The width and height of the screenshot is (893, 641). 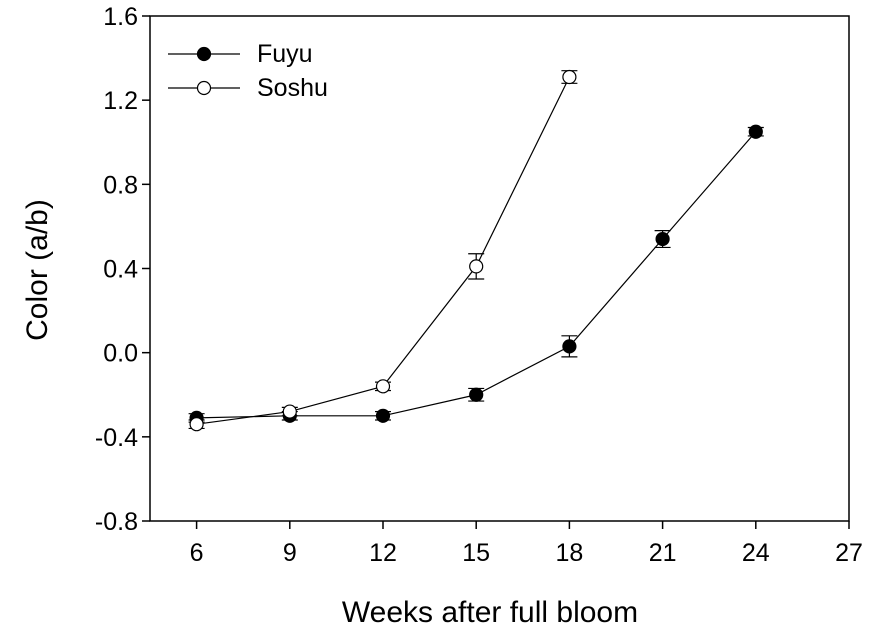 I want to click on y-axis-ticks: -0.8 -0.4 0.0 0.4 0.8 1.2 1.6, so click(x=122, y=269).